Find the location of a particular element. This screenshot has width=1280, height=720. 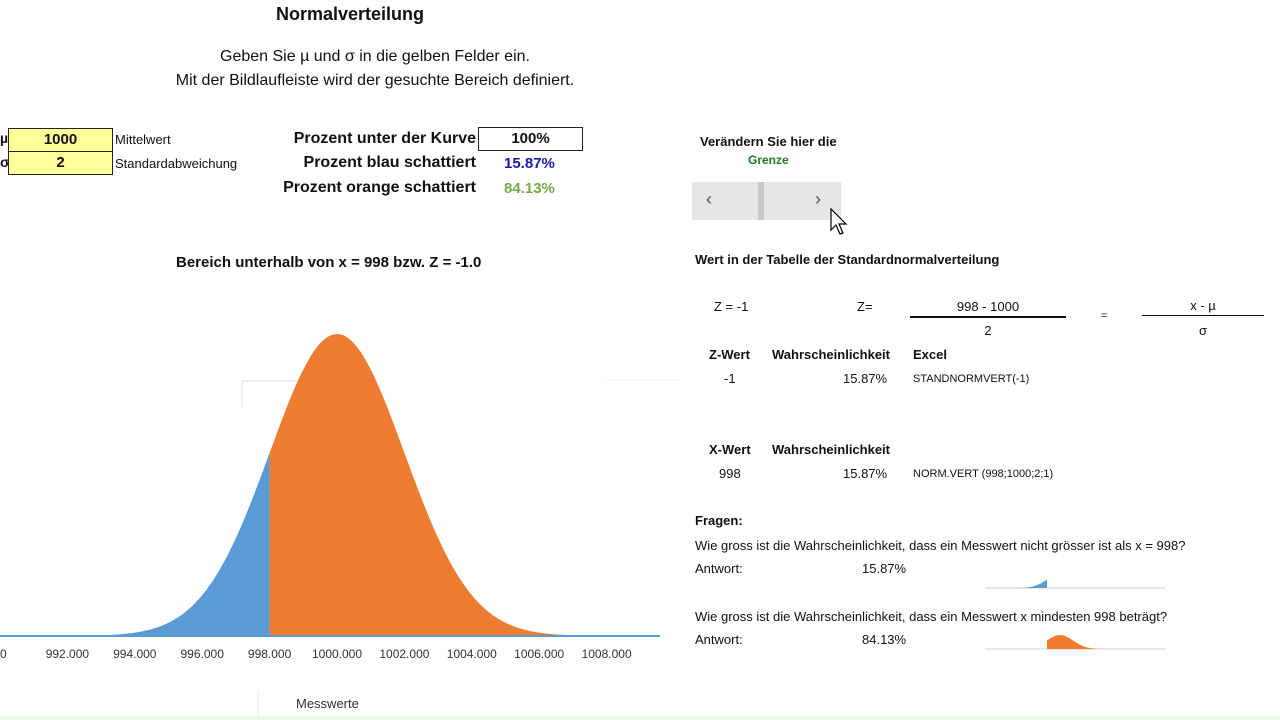

x-probability-header: Wahrscheinlichkeit is located at coordinates (831, 449).